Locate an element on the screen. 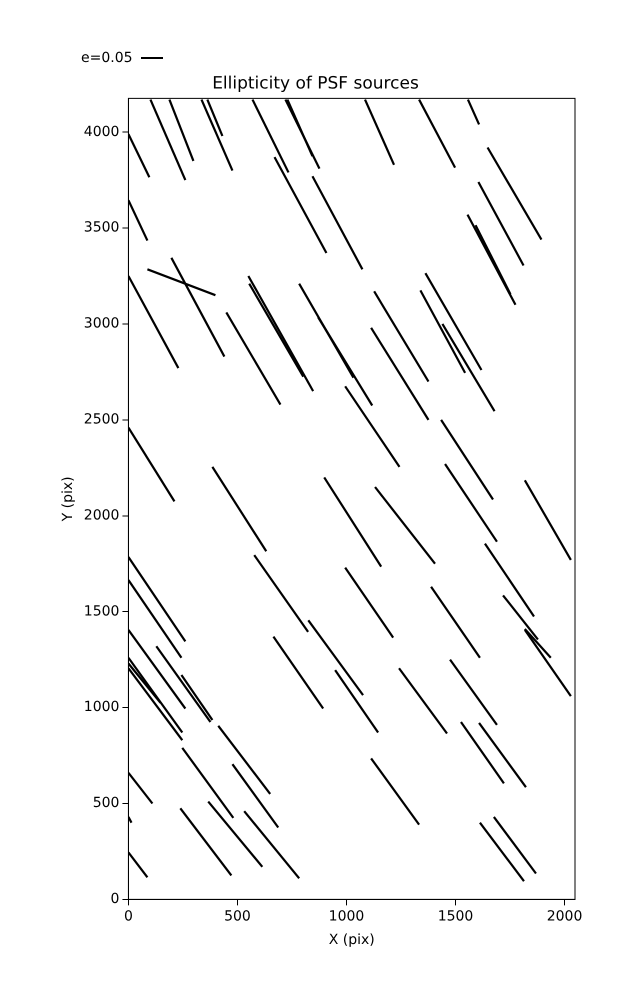 The image size is (637, 1000). y-tick-label: 1500 is located at coordinates (102, 611).